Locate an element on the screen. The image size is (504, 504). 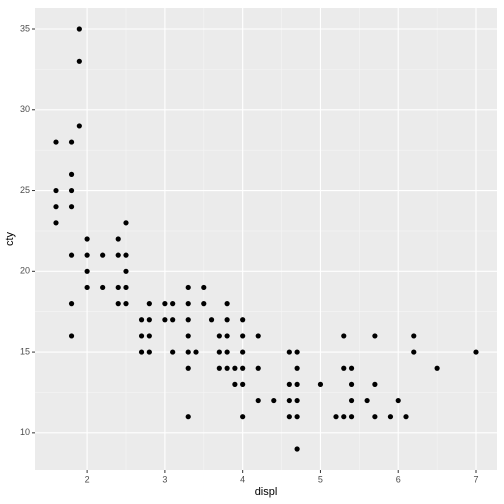
x-tick-label: 7 is located at coordinates (475, 479).